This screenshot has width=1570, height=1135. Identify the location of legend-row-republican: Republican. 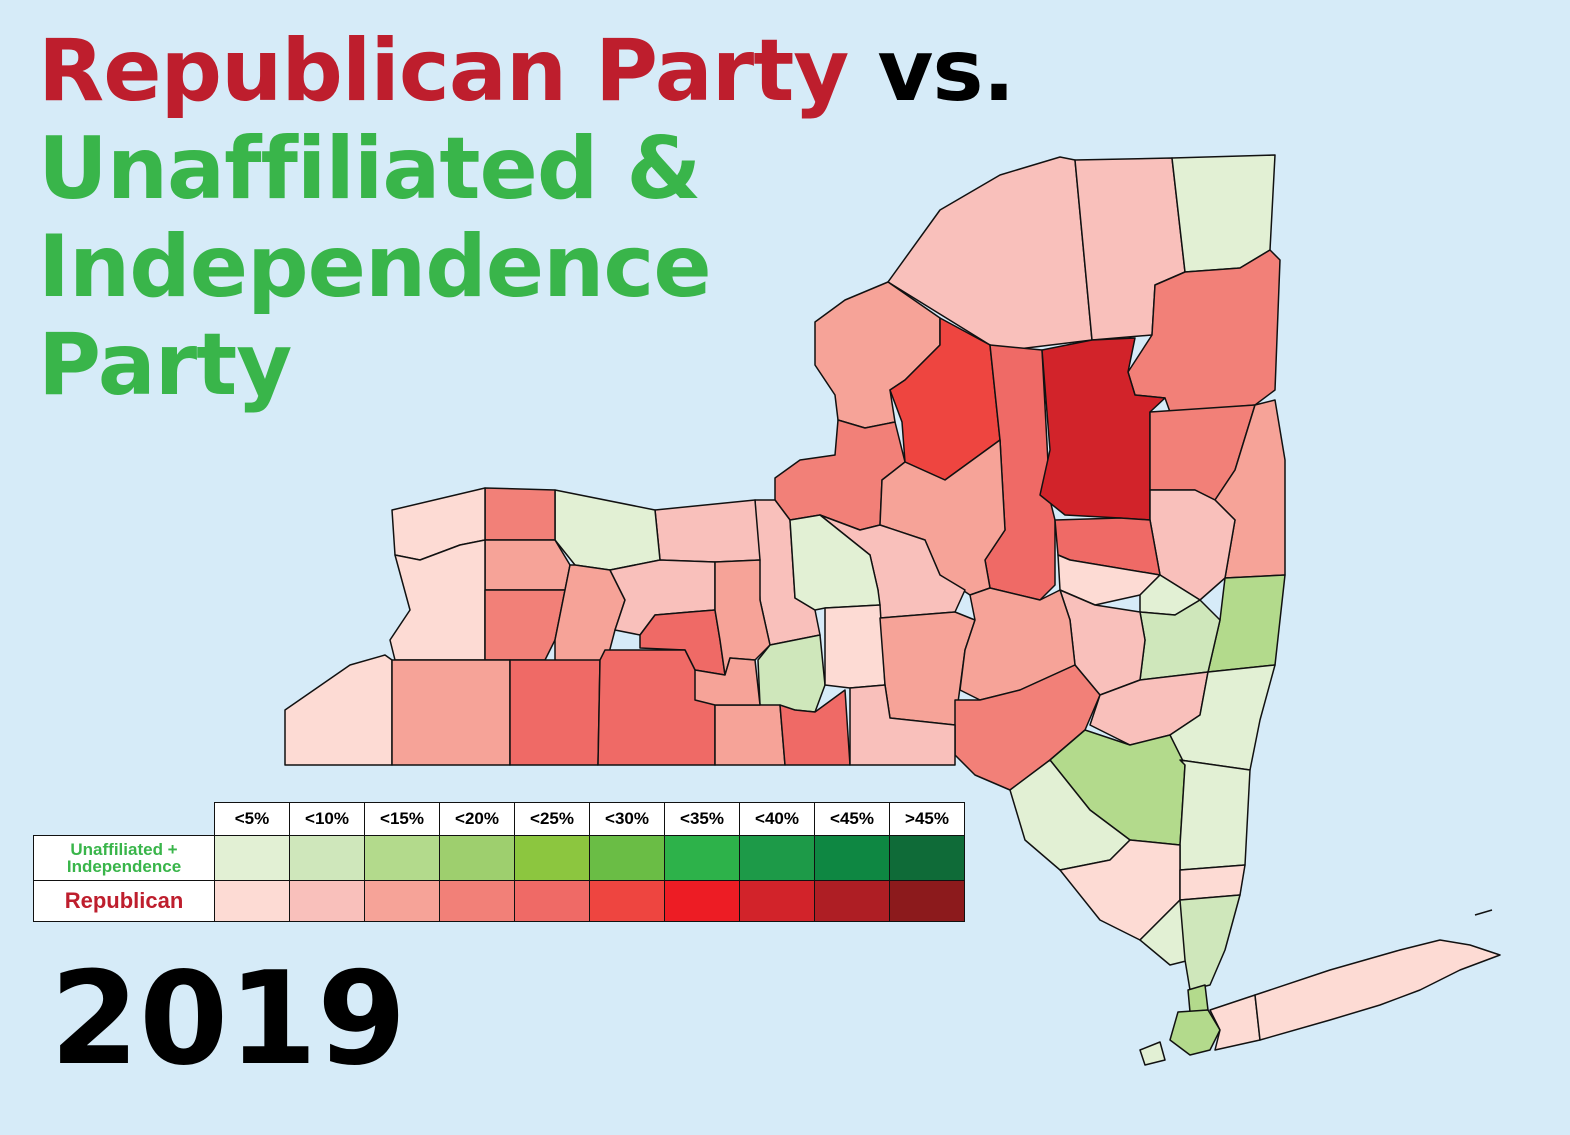
(499, 901).